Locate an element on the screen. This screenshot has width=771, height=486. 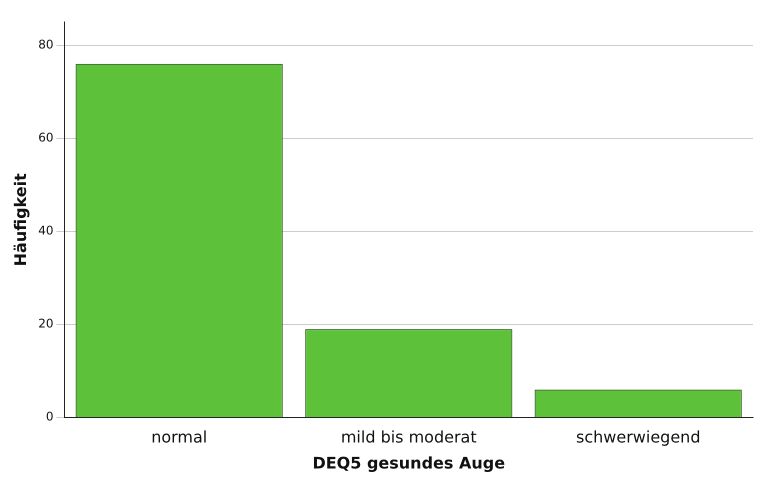
y-tick-label: 20 is located at coordinates (46, 323).